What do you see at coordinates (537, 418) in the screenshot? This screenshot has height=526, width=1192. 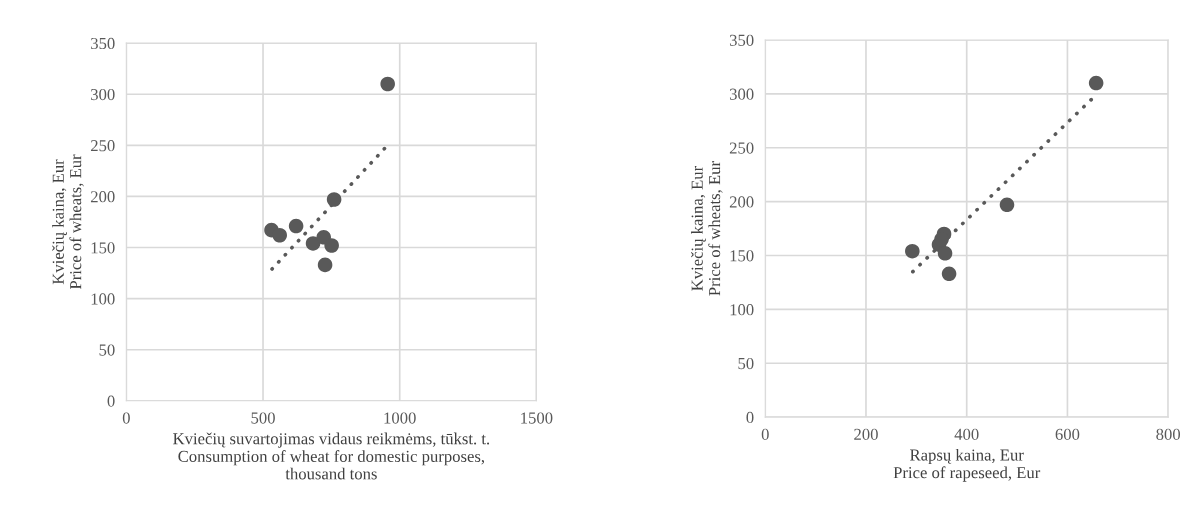 I see `x-tick-label: 1500` at bounding box center [537, 418].